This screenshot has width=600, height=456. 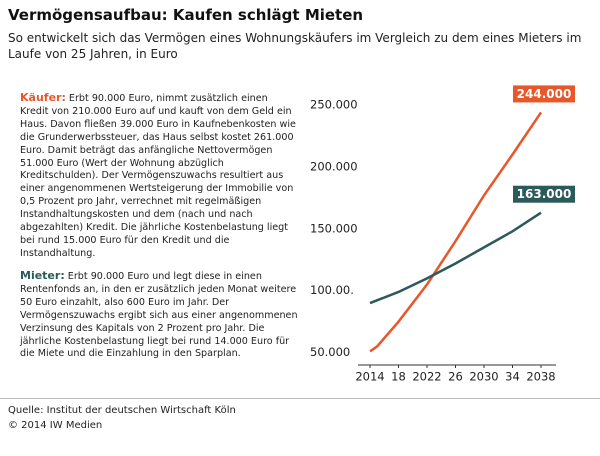 What do you see at coordinates (186, 15) in the screenshot?
I see `title: Vermögensaufbau: Kaufen schlägt Mieten` at bounding box center [186, 15].